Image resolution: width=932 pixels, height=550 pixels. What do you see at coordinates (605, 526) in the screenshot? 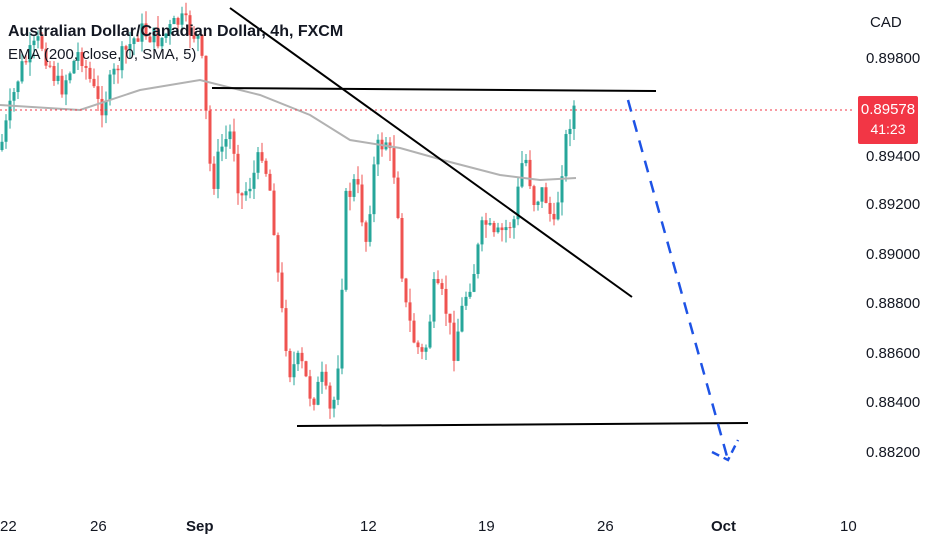
I see `time-tick: 26` at bounding box center [605, 526].